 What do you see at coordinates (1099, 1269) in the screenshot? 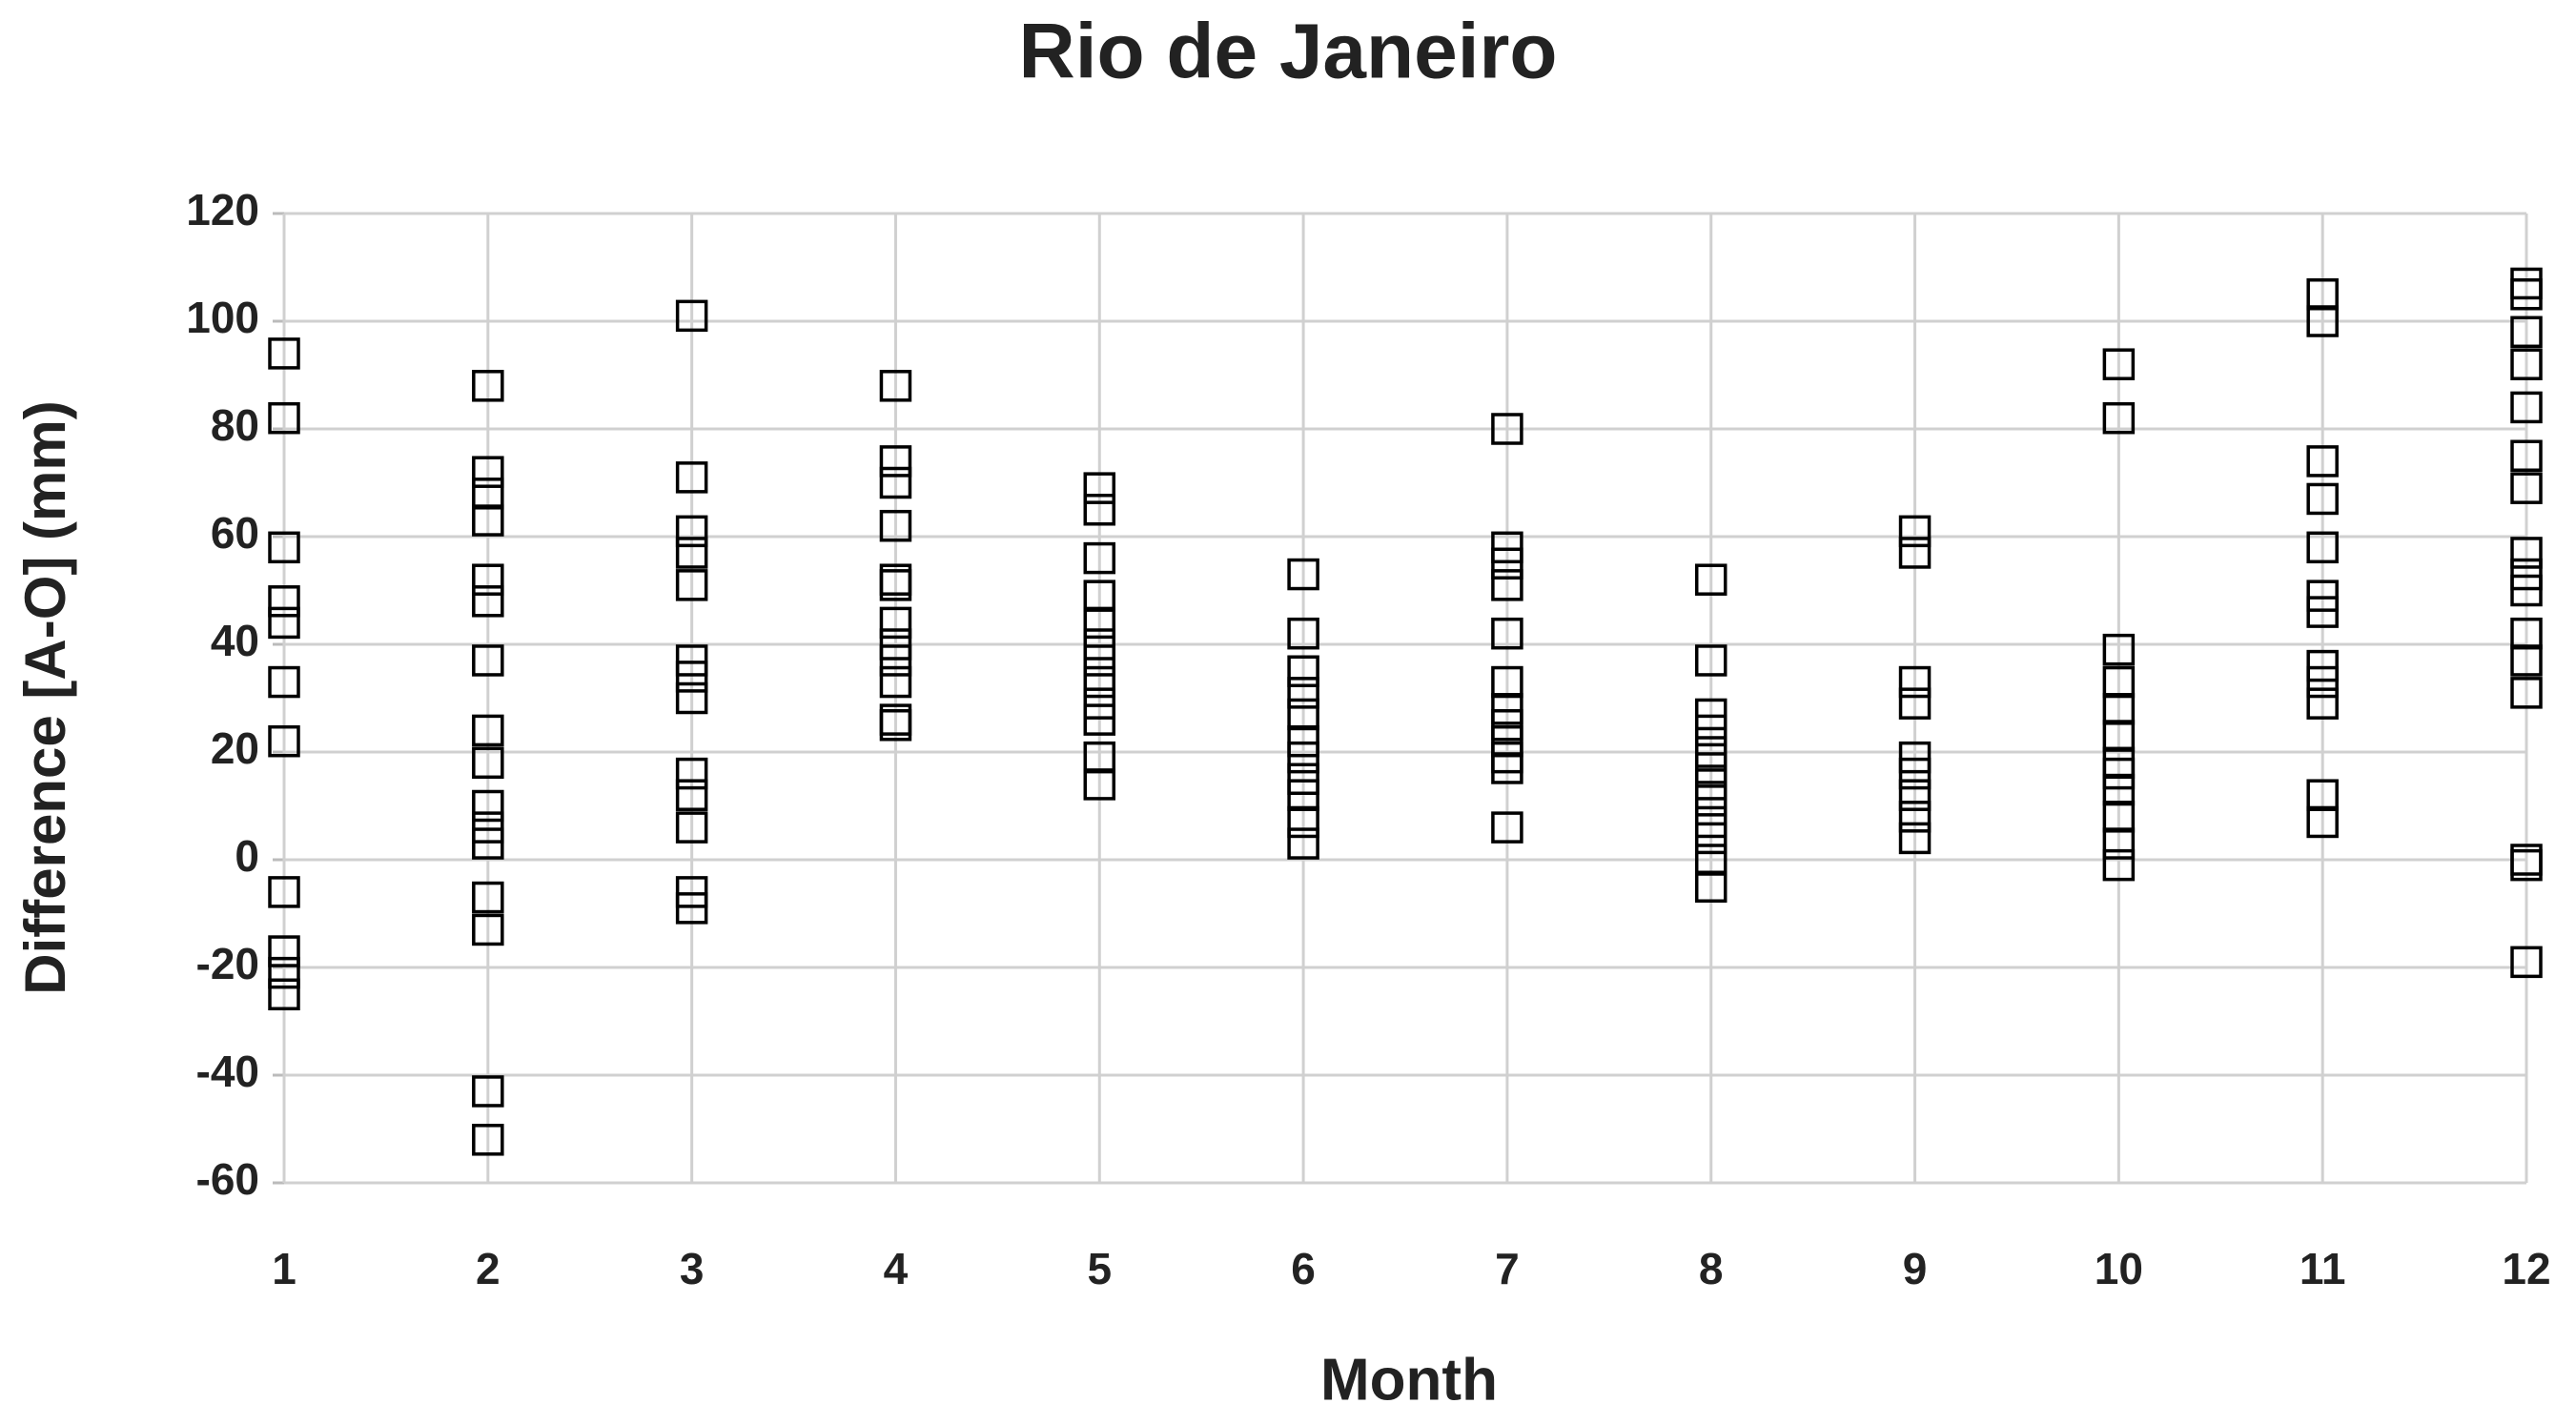
I see `x-tick-label: 5` at bounding box center [1099, 1269].